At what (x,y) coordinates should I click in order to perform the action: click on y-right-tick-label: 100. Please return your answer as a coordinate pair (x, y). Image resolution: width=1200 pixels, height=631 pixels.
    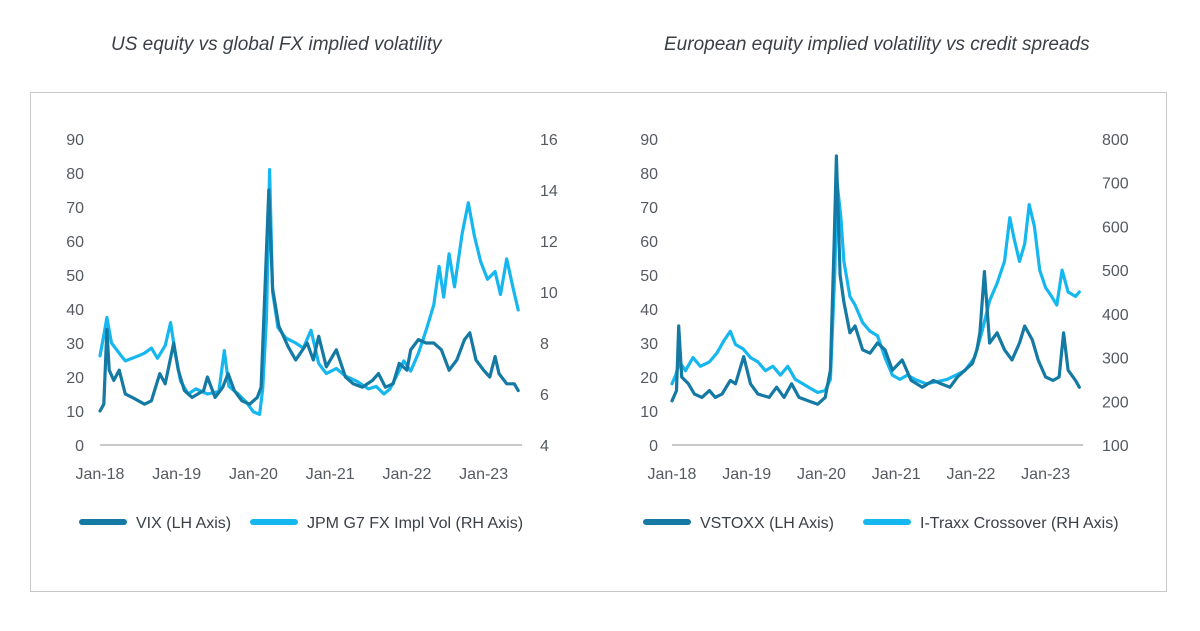
    Looking at the image, I should click on (1115, 446).